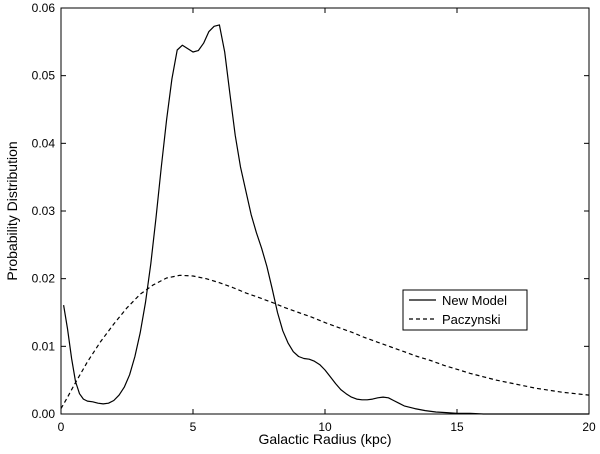 The image size is (600, 454). Describe the element at coordinates (12, 210) in the screenshot. I see `y-axis-title: Probability Distribution` at that location.